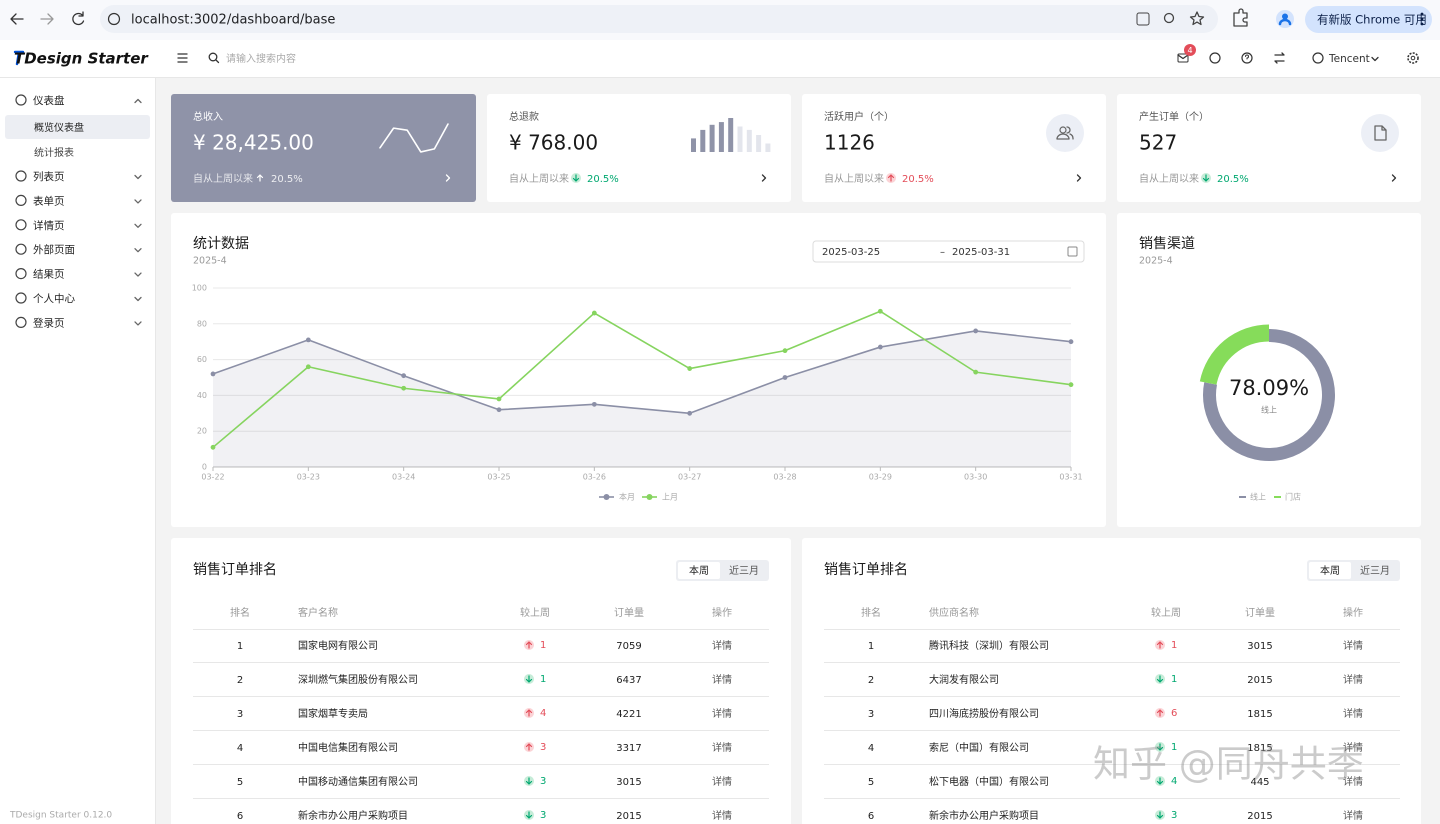 This screenshot has width=1440, height=824. What do you see at coordinates (49, 200) in the screenshot?
I see `menu-item: 表单页` at bounding box center [49, 200].